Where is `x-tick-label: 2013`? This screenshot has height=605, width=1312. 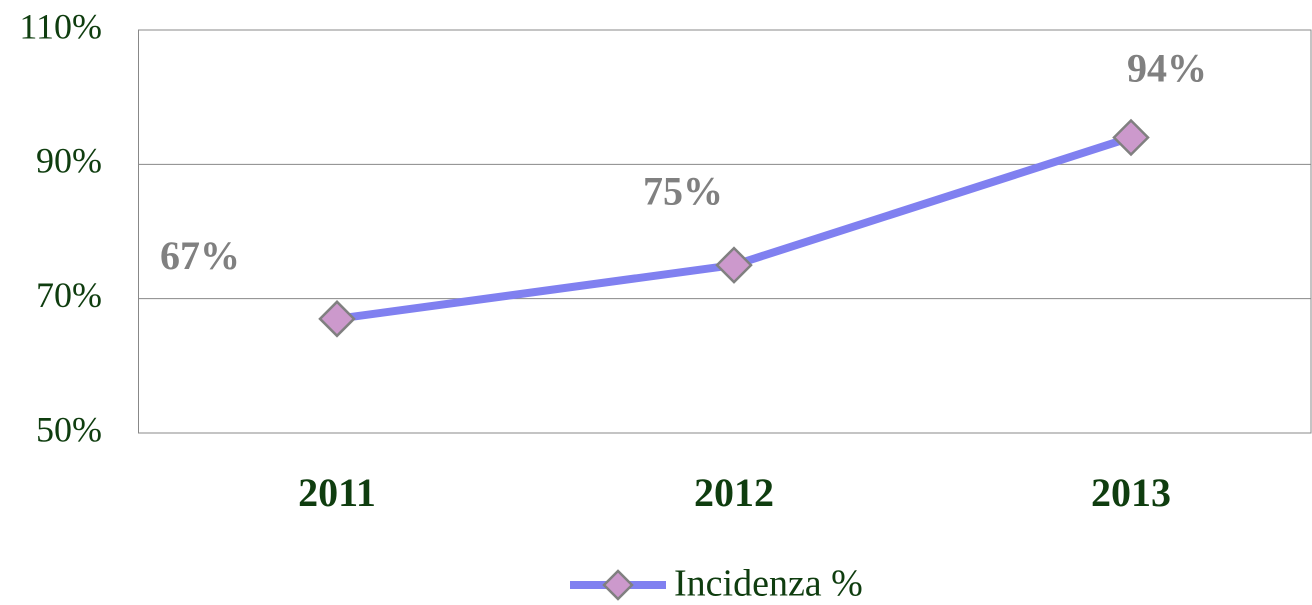 x-tick-label: 2013 is located at coordinates (1131, 492).